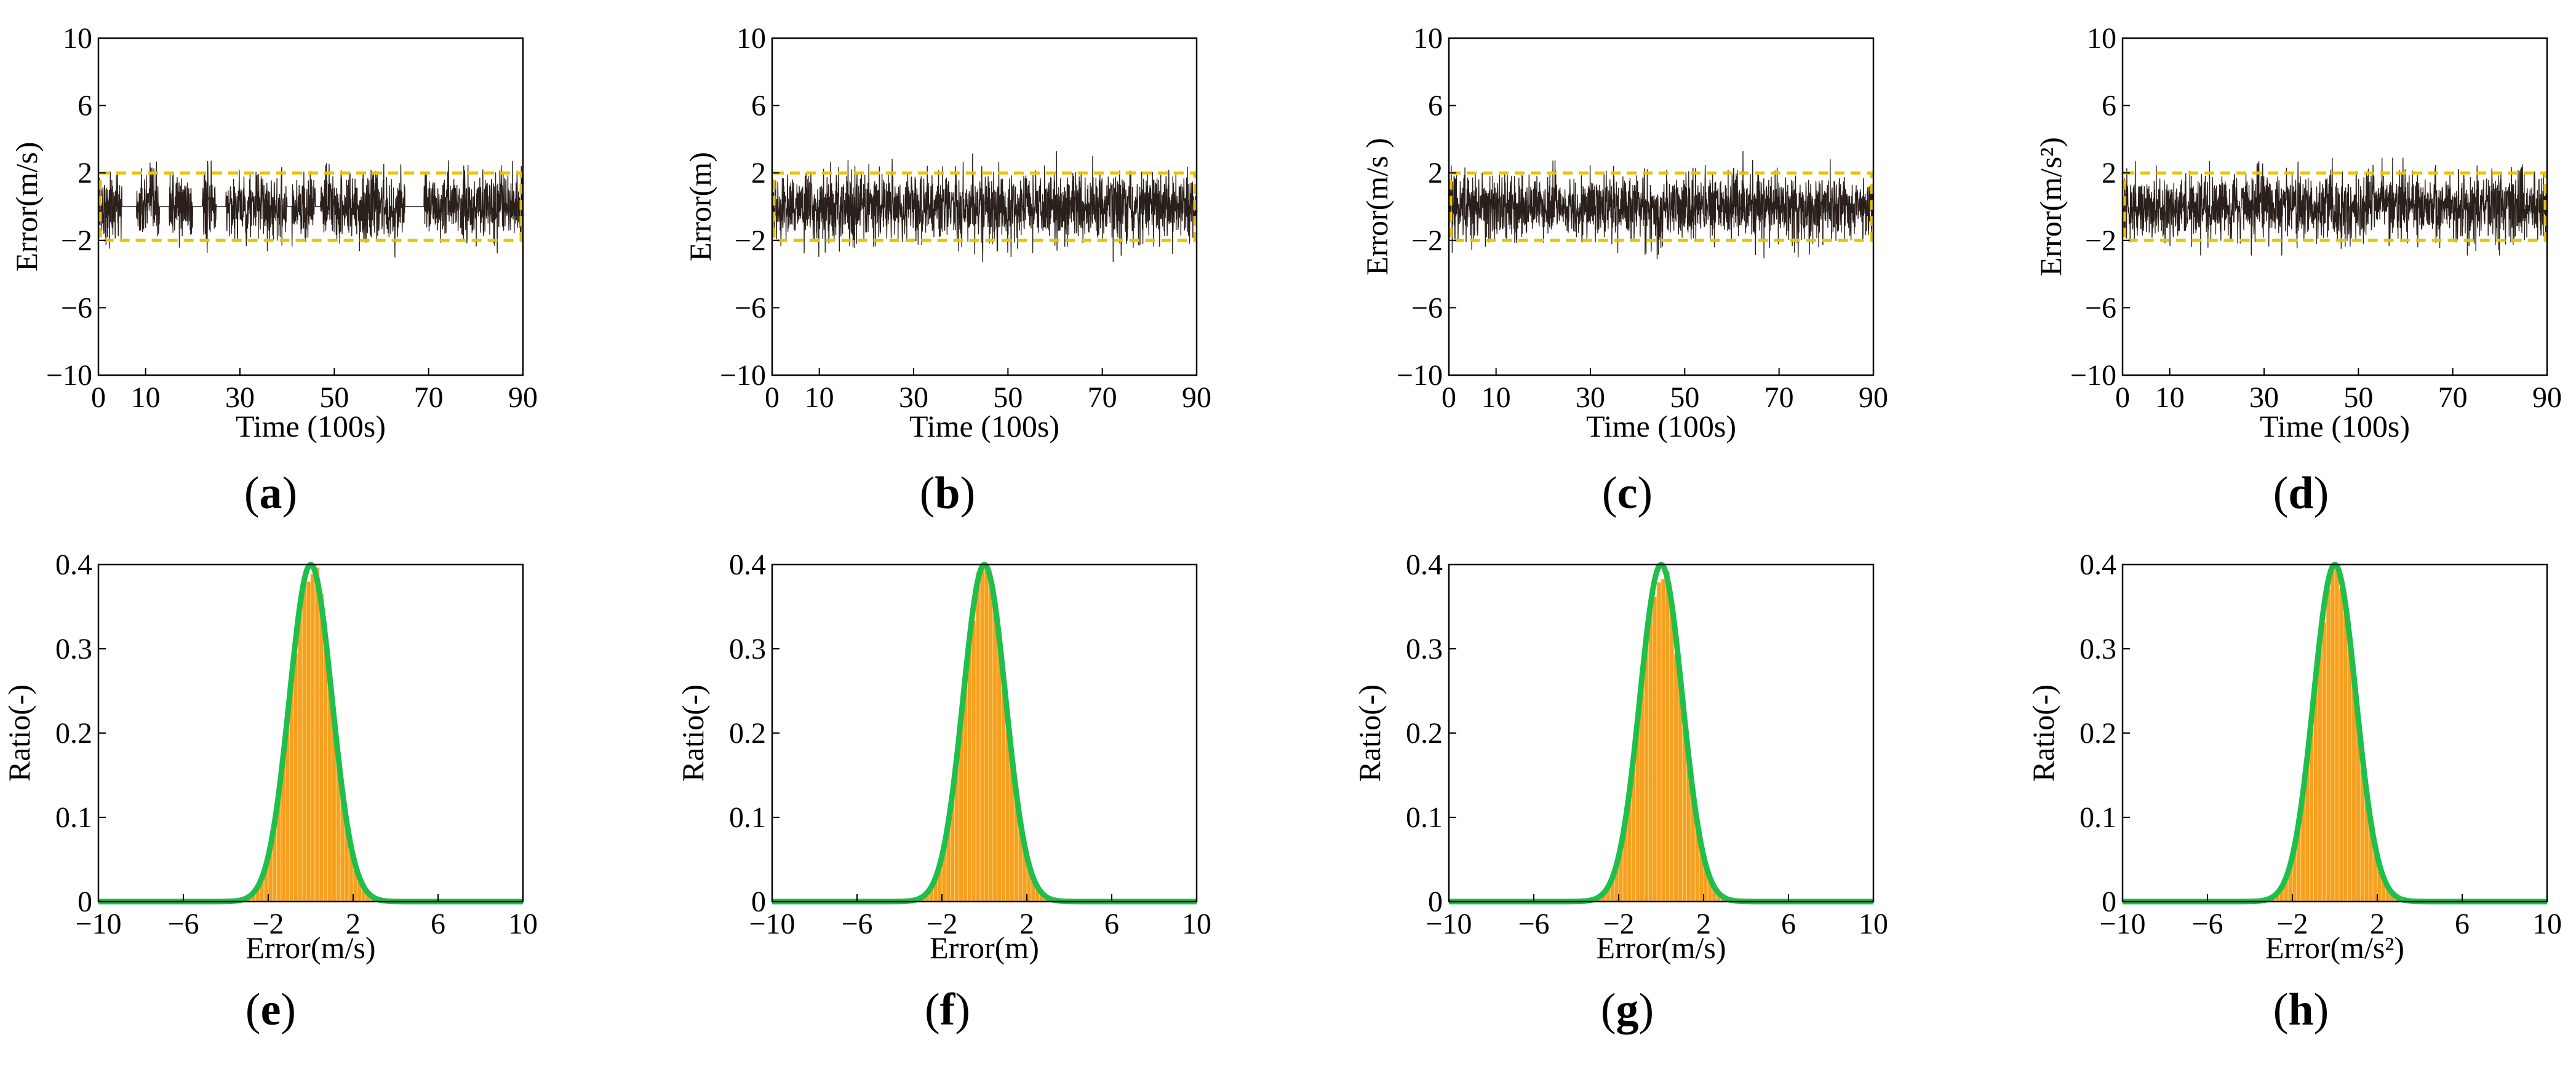 The width and height of the screenshot is (2576, 1067). Describe the element at coordinates (183, 924) in the screenshot. I see `chart-e-xtick-label: −6` at that location.